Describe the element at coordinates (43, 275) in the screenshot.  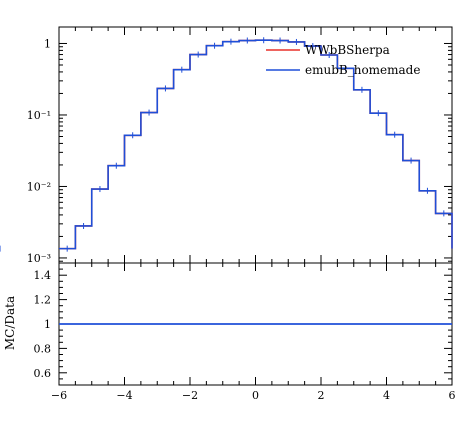
I see `ratio-y-tick-label: 1.4` at that location.